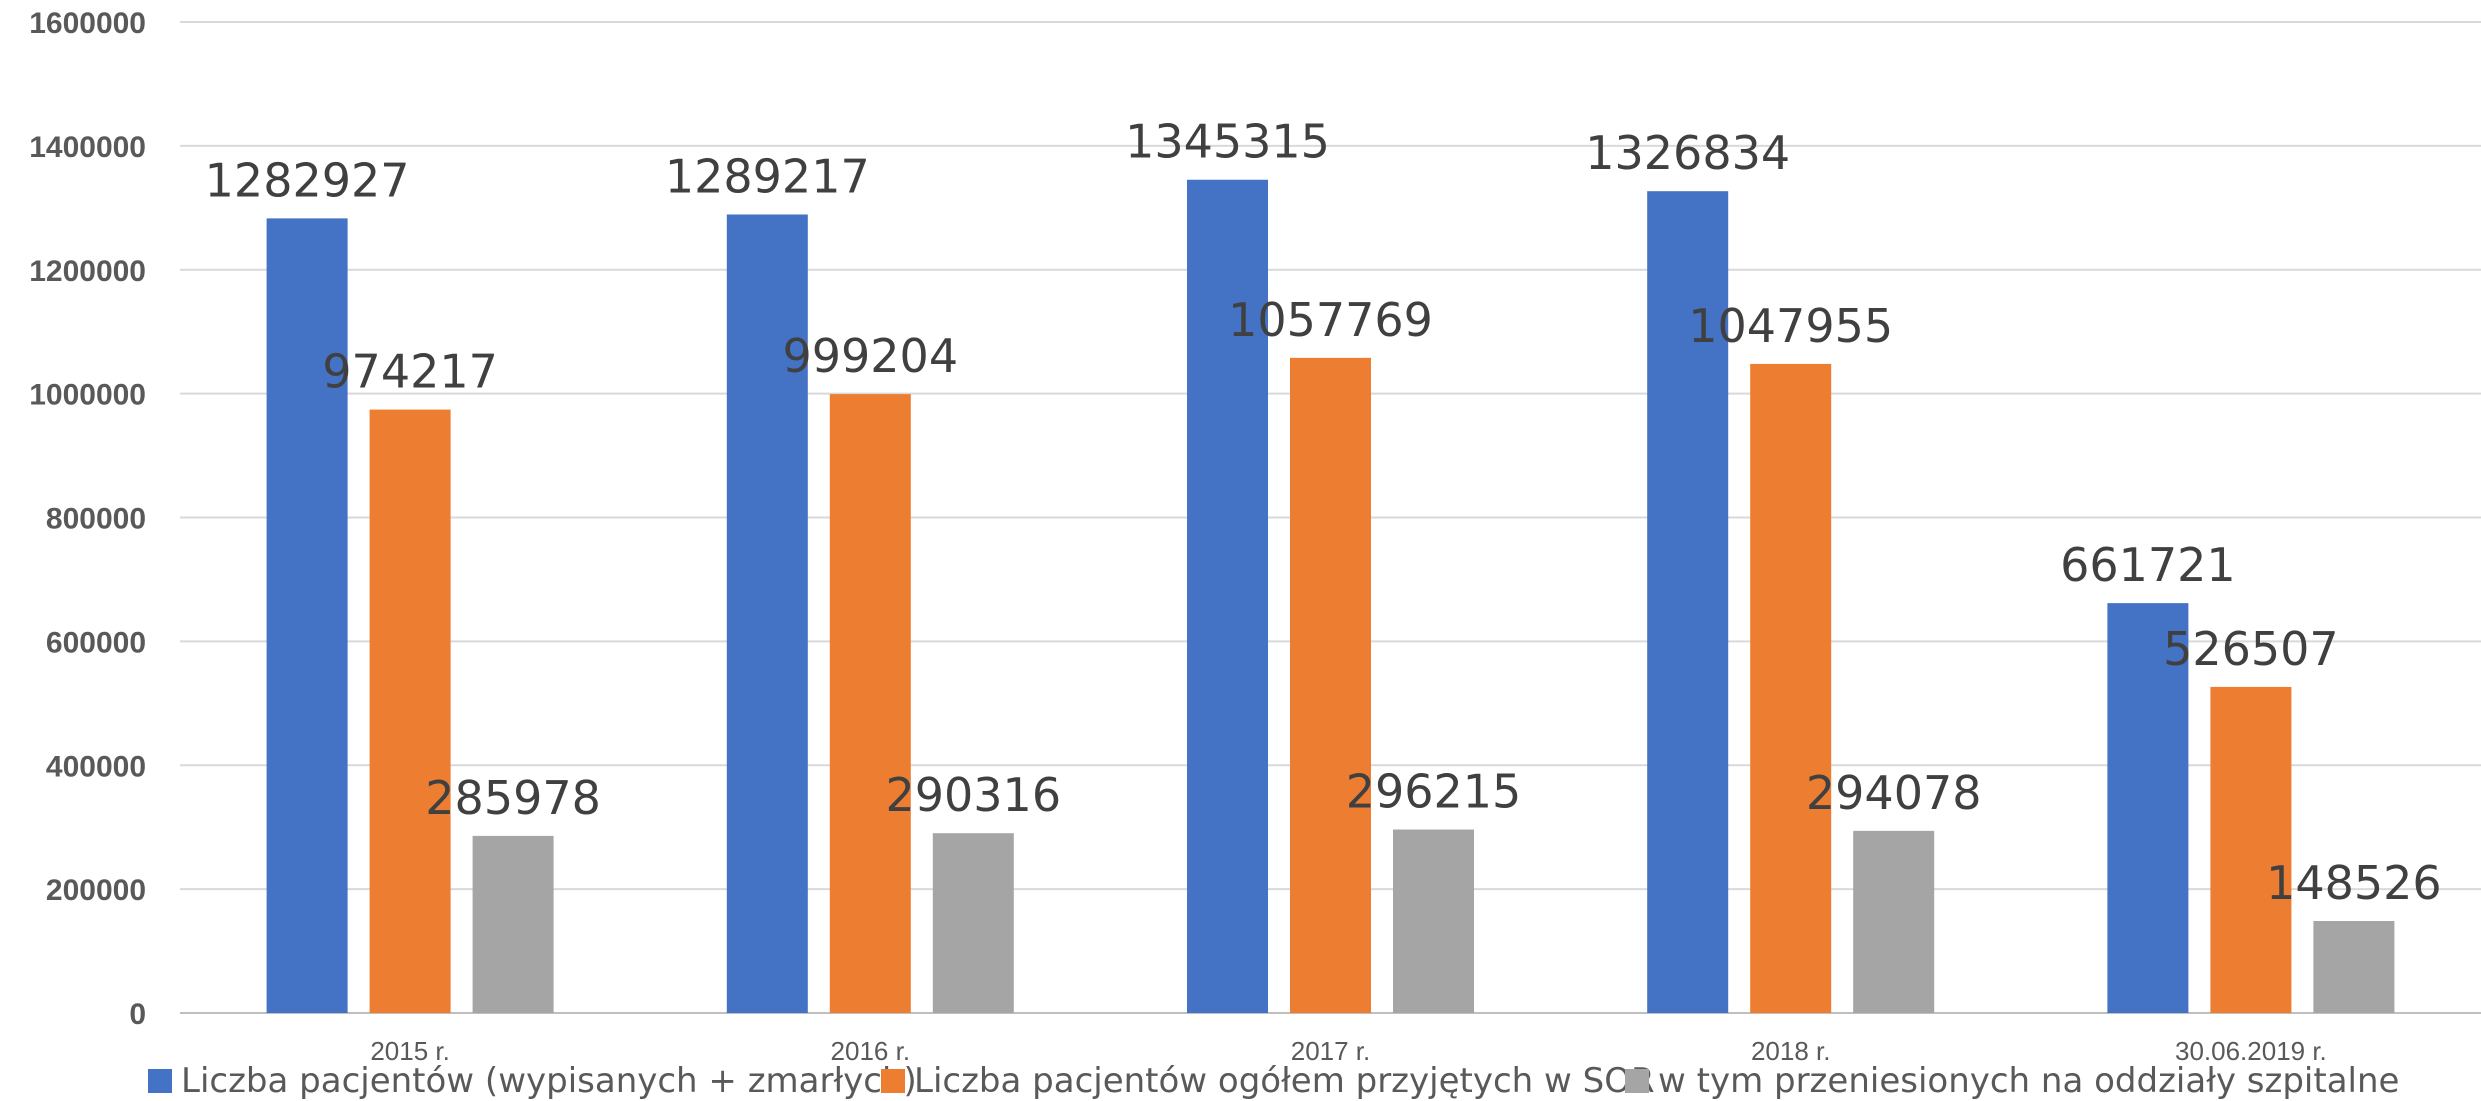 The height and width of the screenshot is (1101, 2481). What do you see at coordinates (2354, 883) in the screenshot?
I see `data-label: 148526` at bounding box center [2354, 883].